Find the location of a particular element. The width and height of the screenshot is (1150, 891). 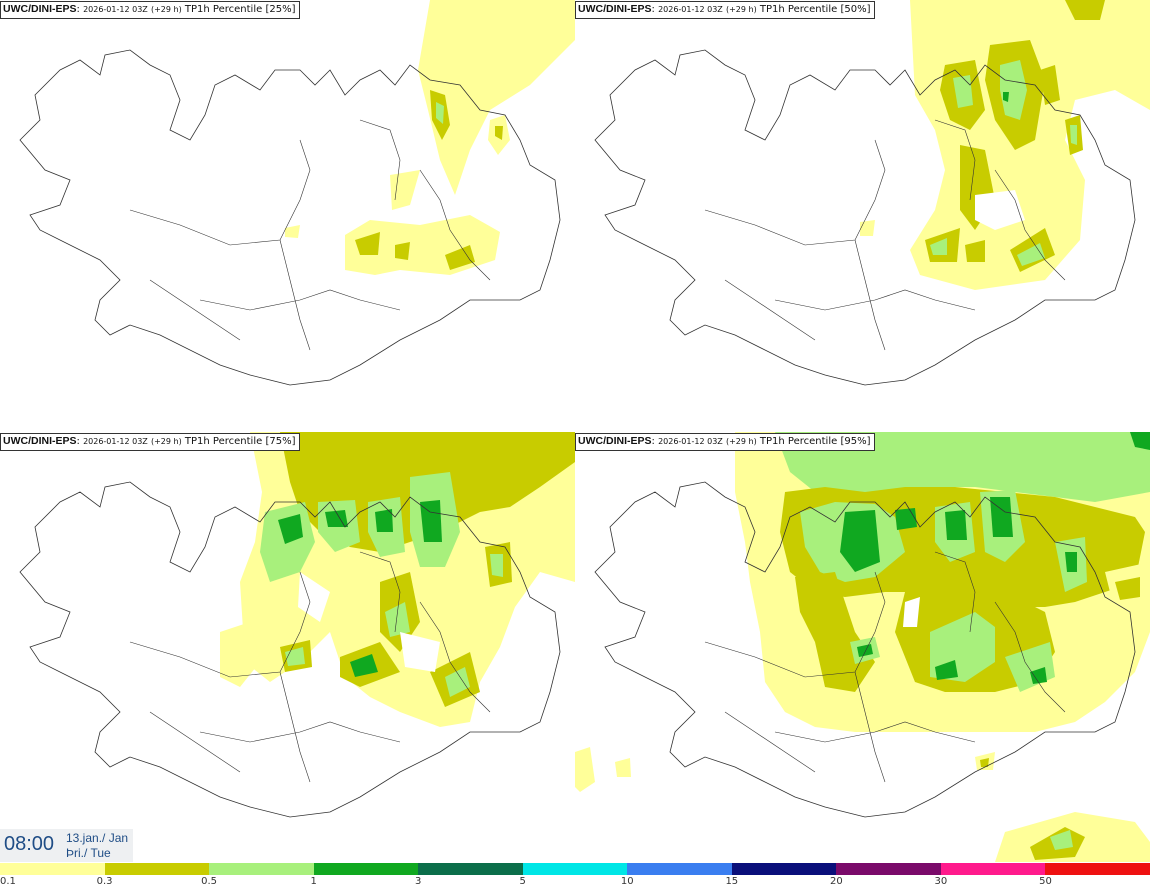

panel-percentile: [25%] is located at coordinates (280, 9).